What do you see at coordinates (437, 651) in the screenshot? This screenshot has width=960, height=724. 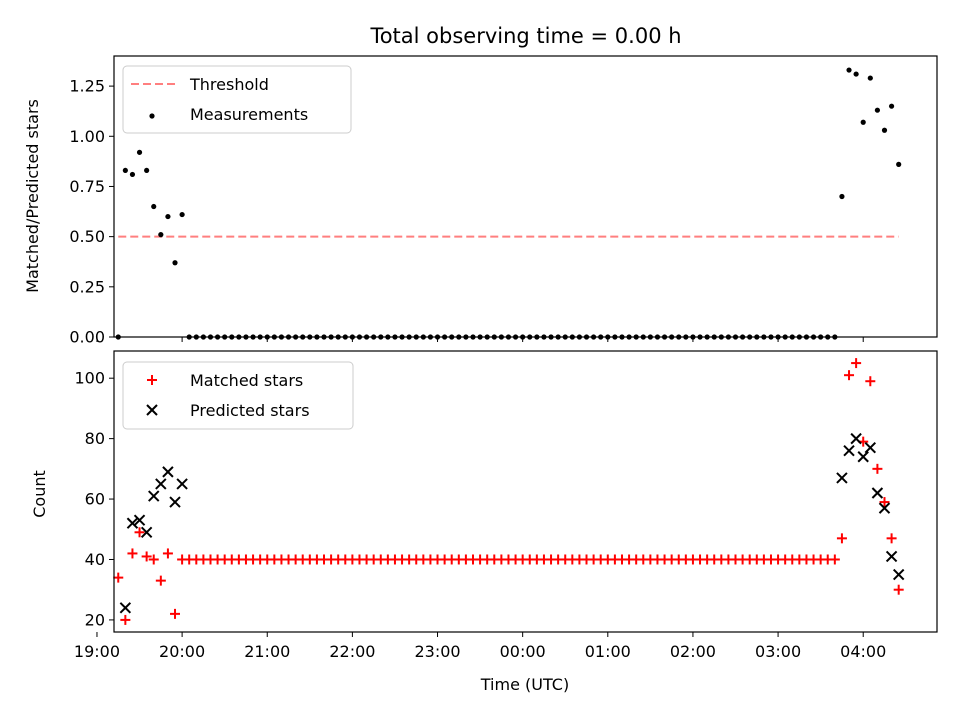 I see `x-tick-label: 23:00` at bounding box center [437, 651].